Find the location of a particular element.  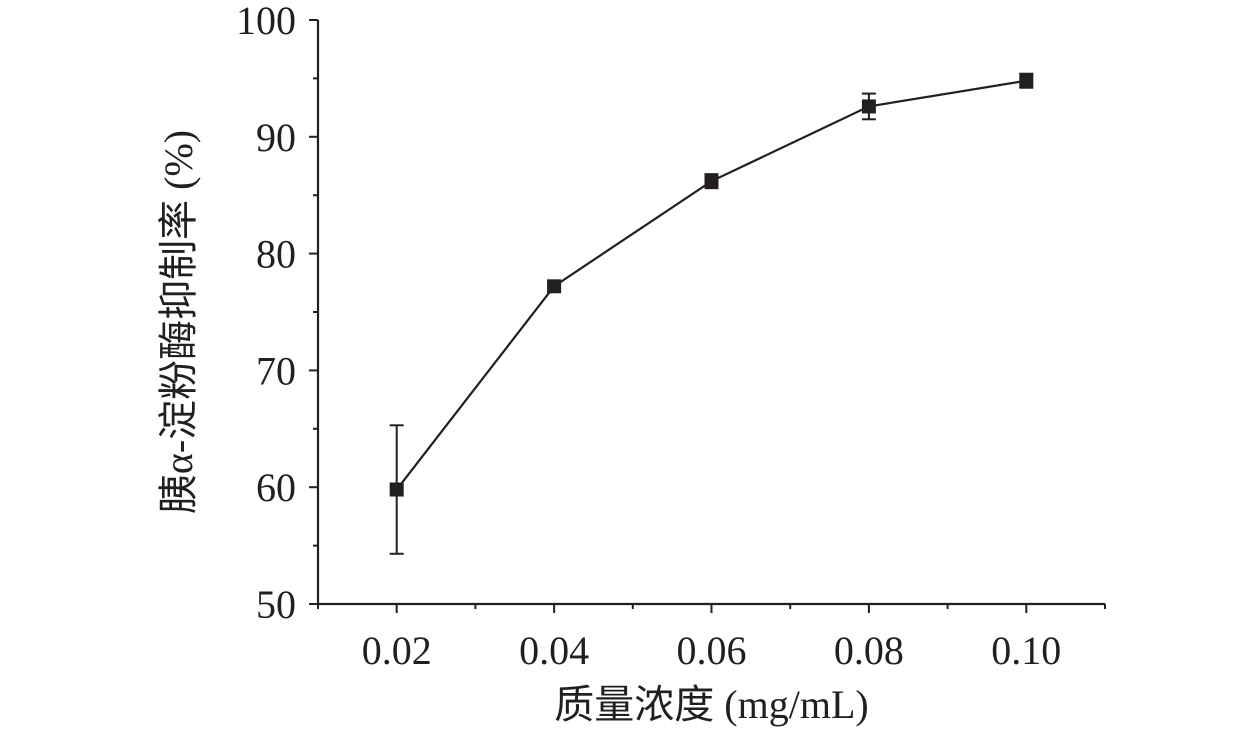

y-axis-title: 胰α-淀粉酶抑制率 (%) is located at coordinates (178, 322).